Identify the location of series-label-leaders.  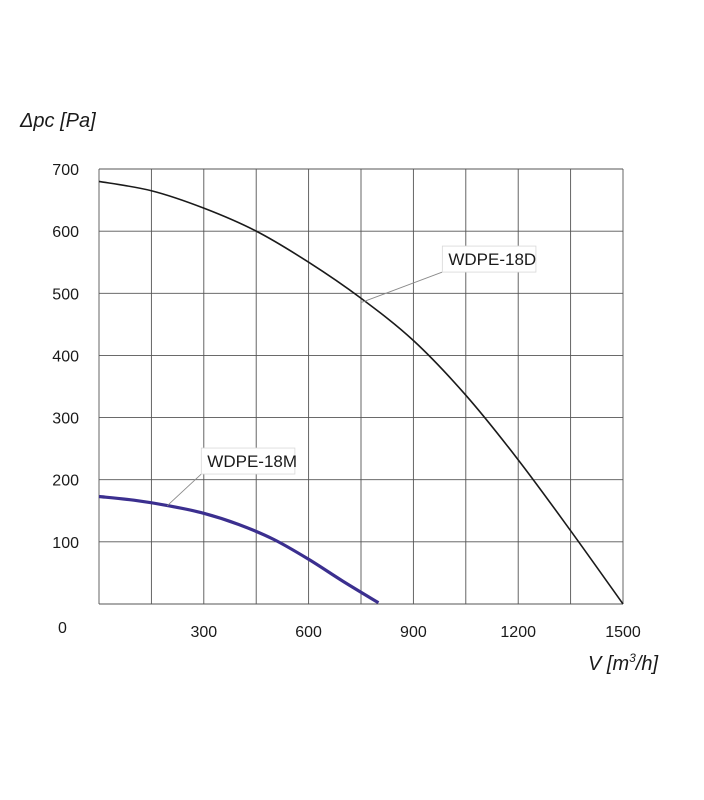
(304, 389).